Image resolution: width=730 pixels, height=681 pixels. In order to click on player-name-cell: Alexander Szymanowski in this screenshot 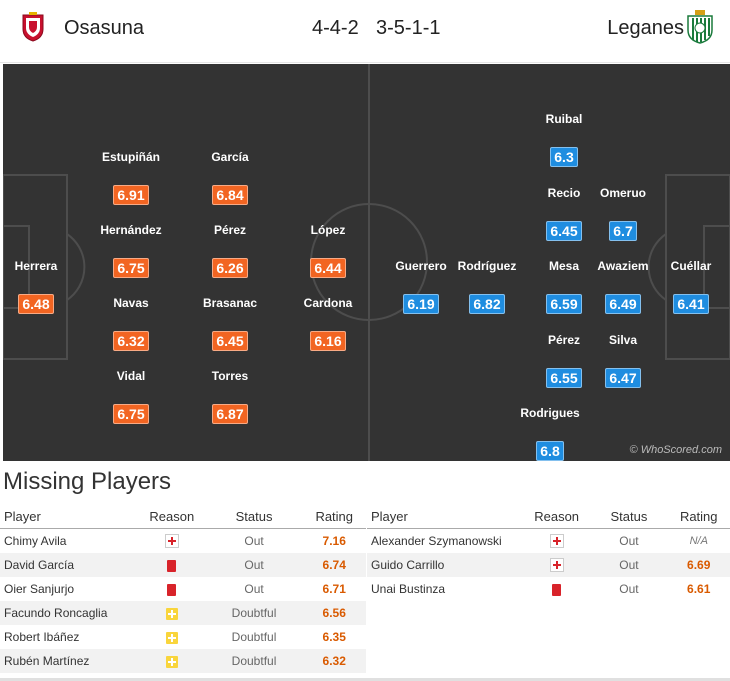, I will do `click(436, 541)`.